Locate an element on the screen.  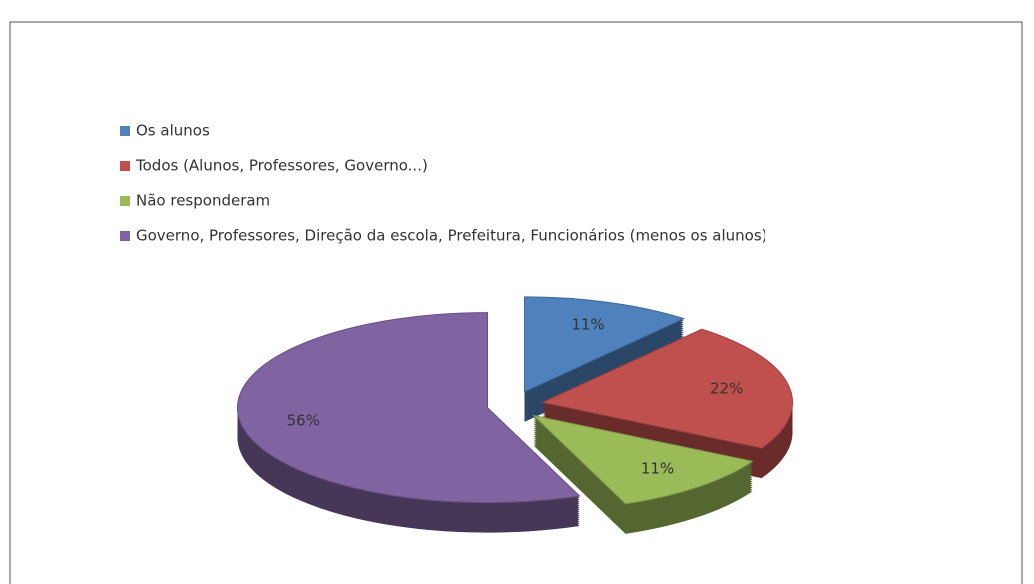
data-label: 22% is located at coordinates (726, 389).